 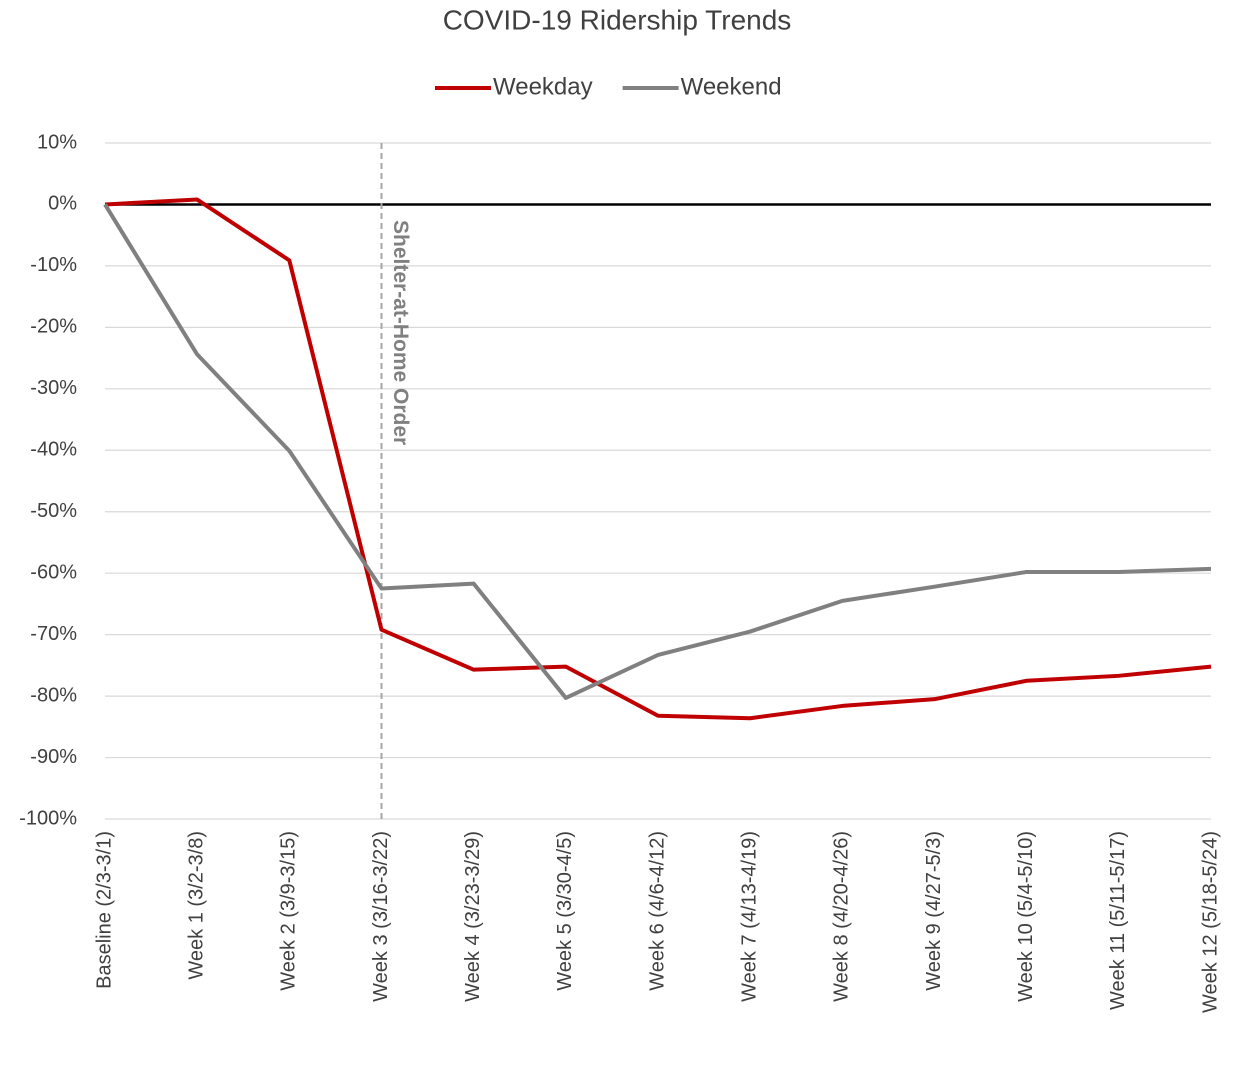 I want to click on y-tick-label: -70%, so click(x=53, y=634).